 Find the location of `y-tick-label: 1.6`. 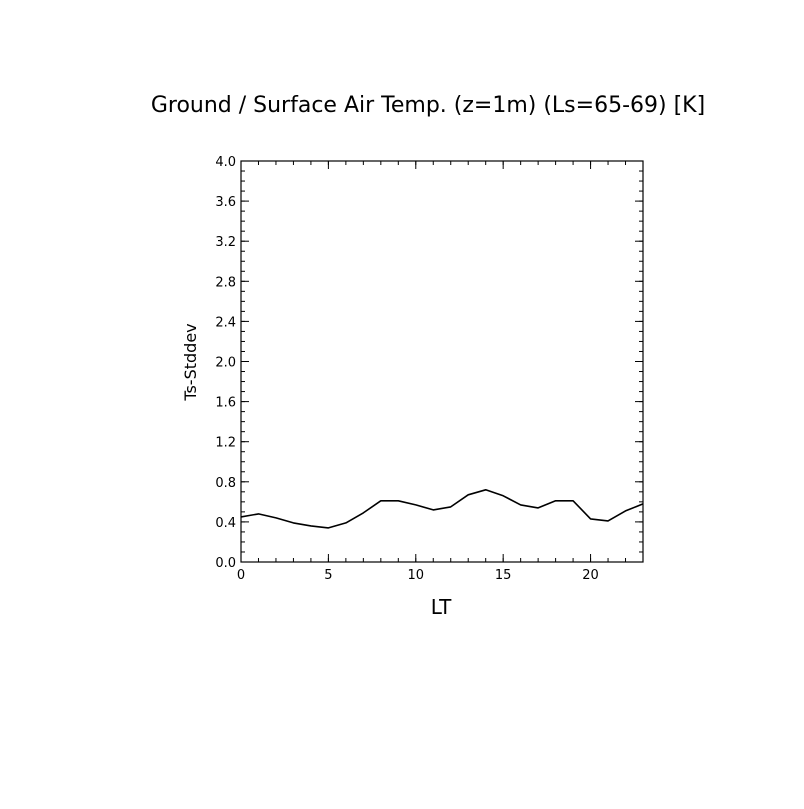

y-tick-label: 1.6 is located at coordinates (225, 403).